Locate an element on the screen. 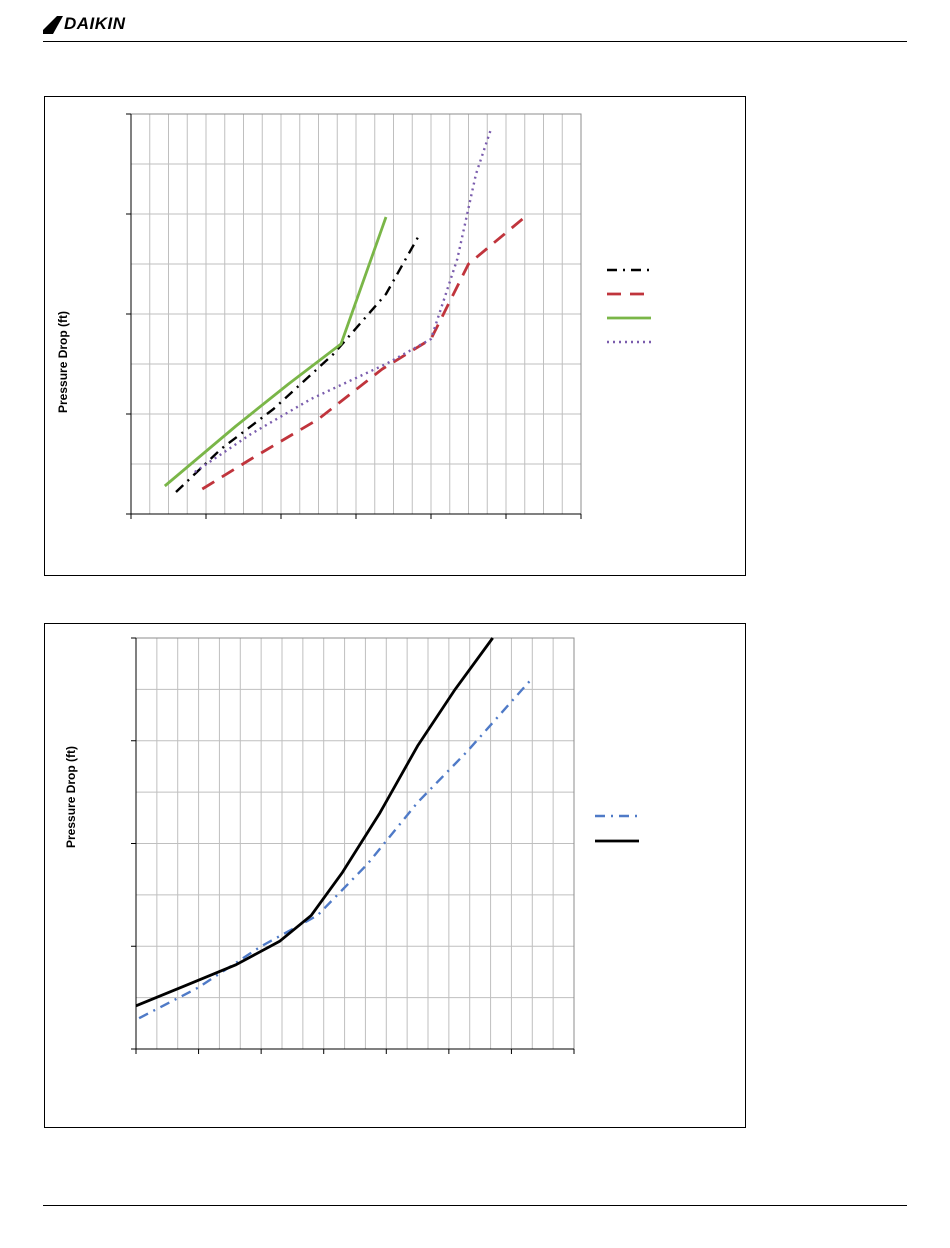 This screenshot has width=950, height=1248. header-rule is located at coordinates (475, 41).